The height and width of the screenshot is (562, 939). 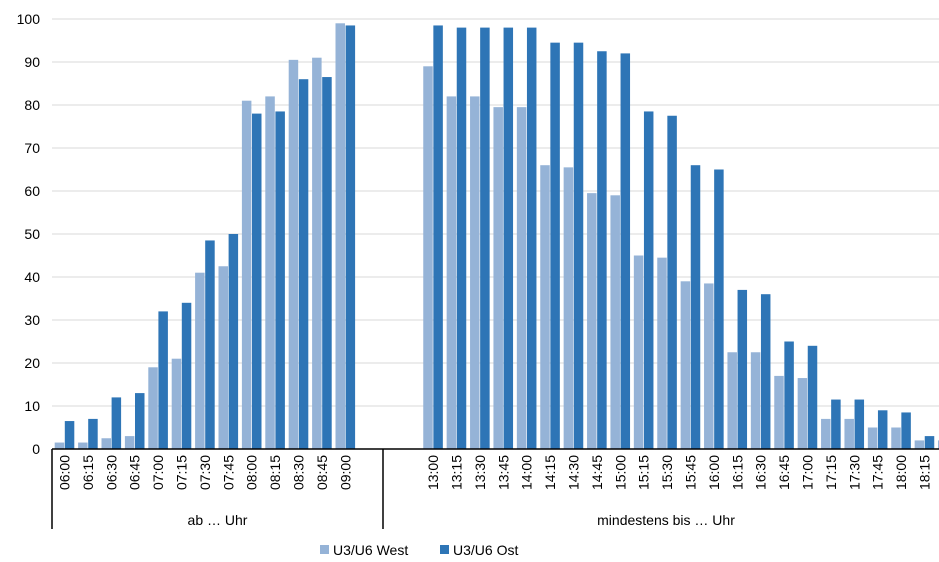 I want to click on x-tick-label: 15:45, so click(x=690, y=472).